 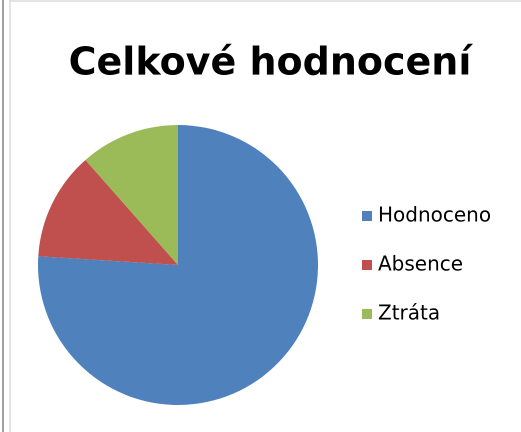 What do you see at coordinates (434, 215) in the screenshot?
I see `legend-label: Hodnoceno` at bounding box center [434, 215].